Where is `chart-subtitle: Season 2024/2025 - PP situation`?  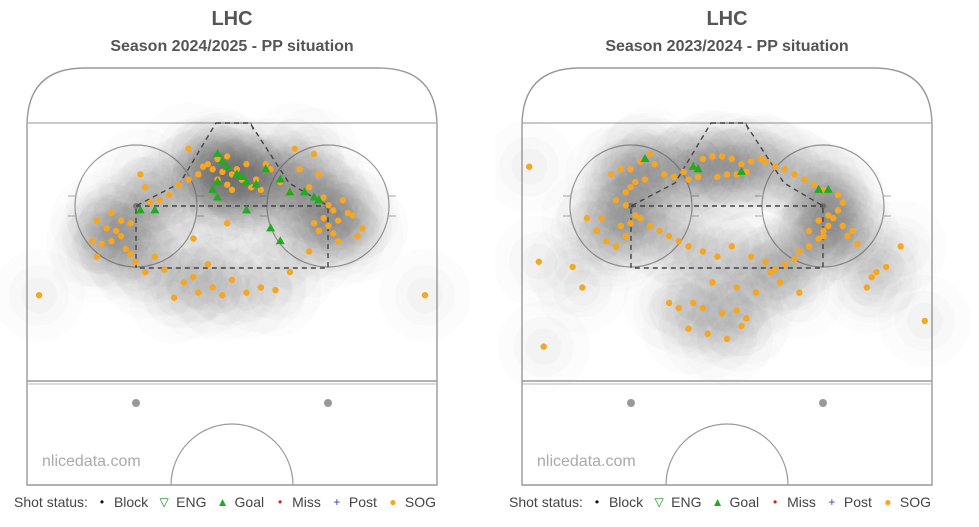 chart-subtitle: Season 2024/2025 - PP situation is located at coordinates (232, 46).